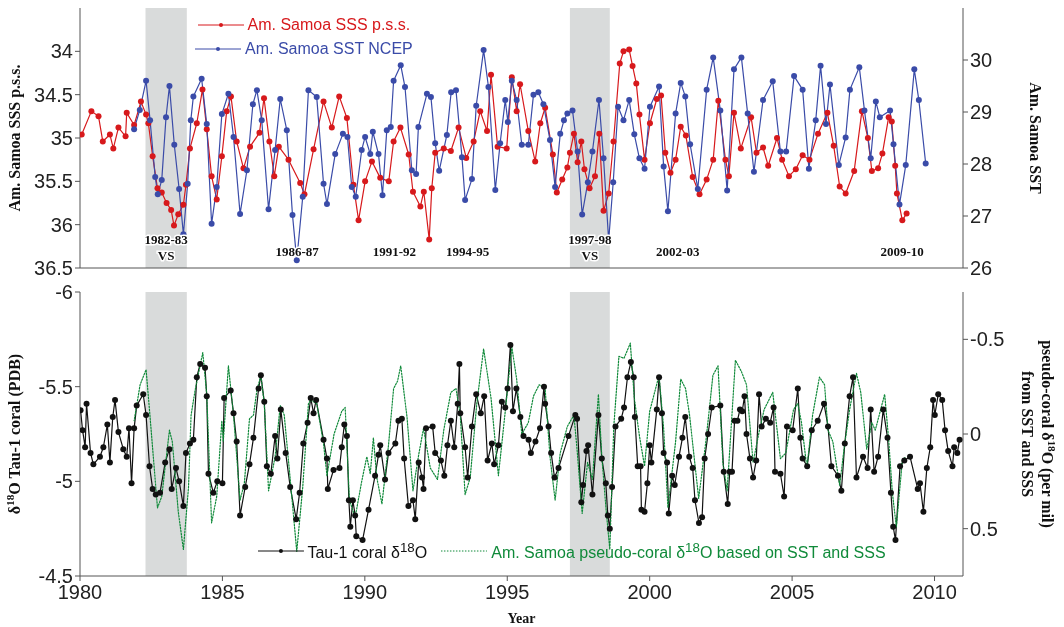 The width and height of the screenshot is (1064, 627). What do you see at coordinates (902, 251) in the screenshot?
I see `annotation: 2009-10` at bounding box center [902, 251].